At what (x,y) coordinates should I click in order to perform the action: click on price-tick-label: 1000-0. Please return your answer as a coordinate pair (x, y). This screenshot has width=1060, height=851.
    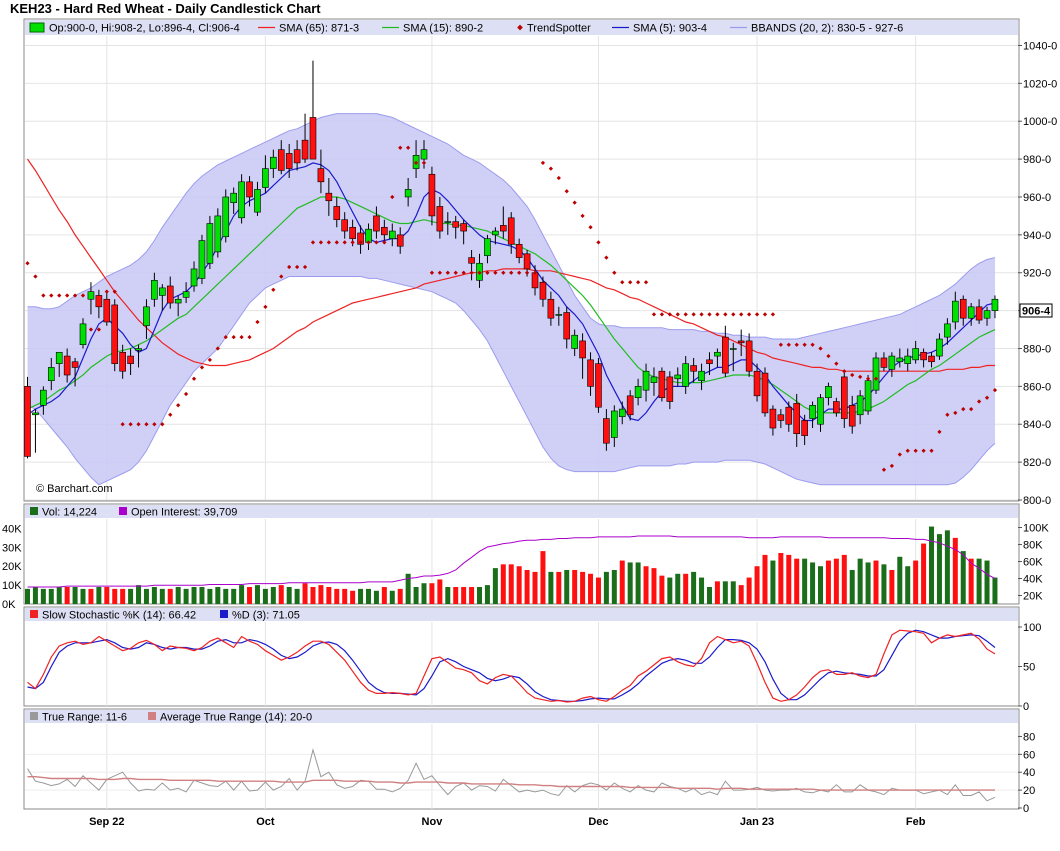
    Looking at the image, I should click on (1040, 122).